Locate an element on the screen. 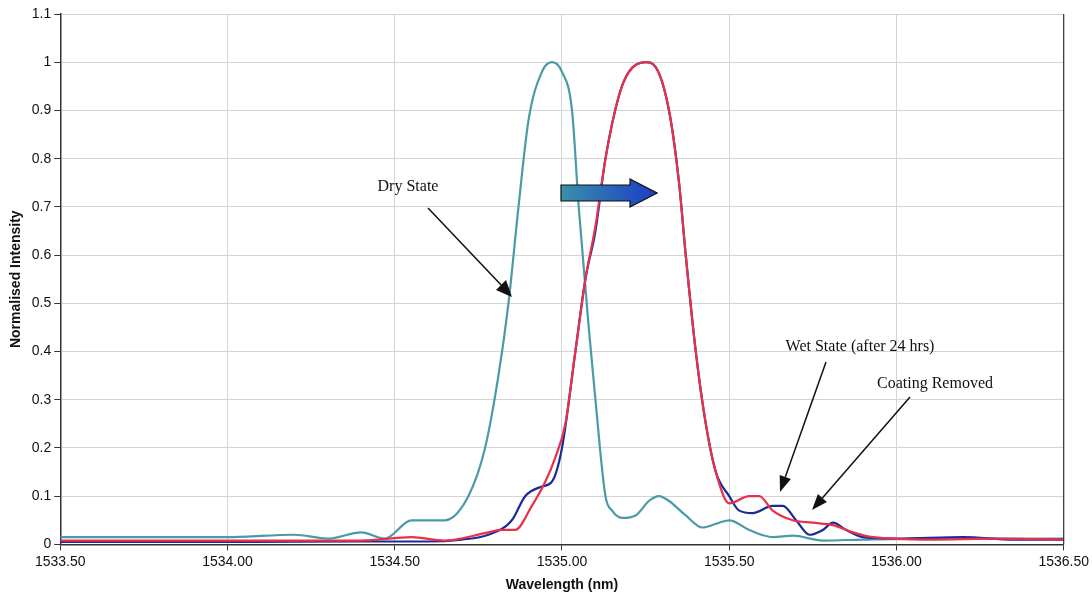  annotation: Dry State is located at coordinates (408, 186).